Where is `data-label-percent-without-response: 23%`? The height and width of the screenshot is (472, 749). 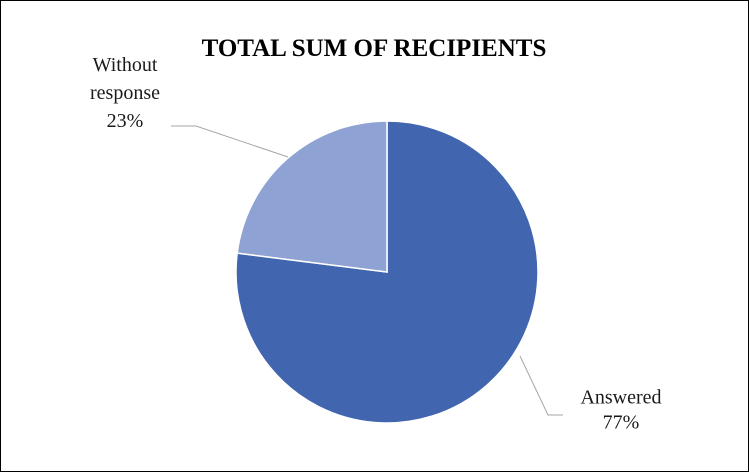 data-label-percent-without-response: 23% is located at coordinates (125, 121).